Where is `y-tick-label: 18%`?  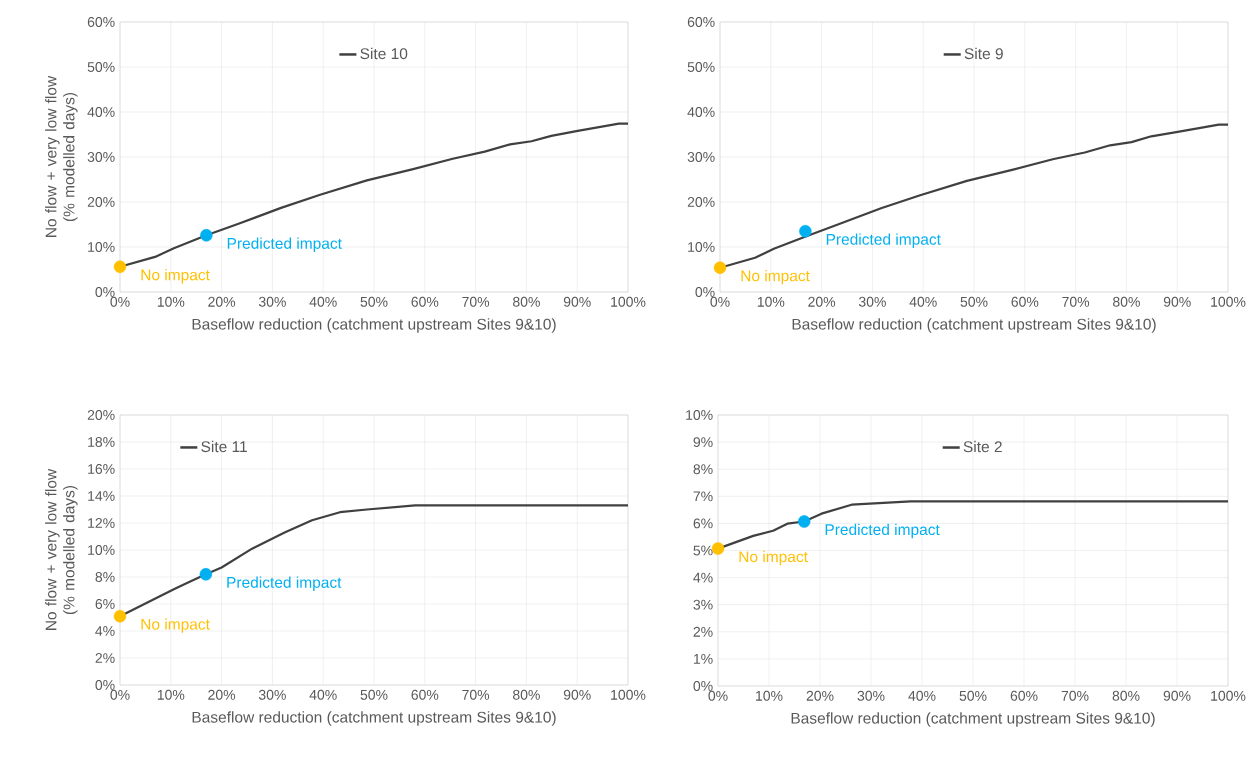
y-tick-label: 18% is located at coordinates (101, 442).